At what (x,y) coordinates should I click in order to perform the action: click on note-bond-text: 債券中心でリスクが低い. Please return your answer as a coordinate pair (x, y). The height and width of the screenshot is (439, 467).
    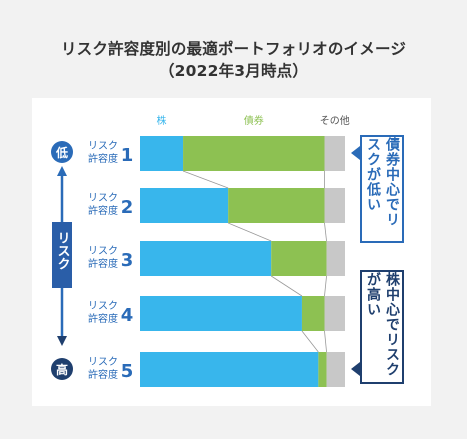
    Looking at the image, I should click on (382, 182).